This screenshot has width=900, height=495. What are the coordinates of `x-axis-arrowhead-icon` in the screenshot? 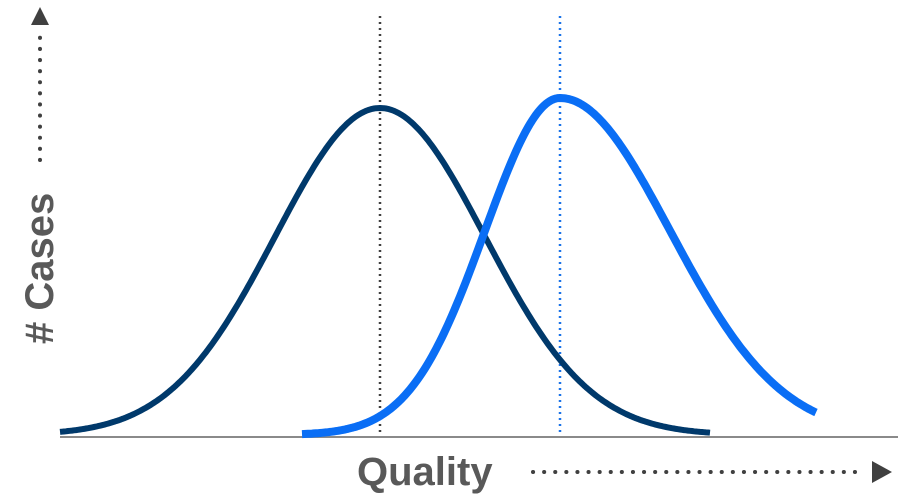 It's located at (882, 472).